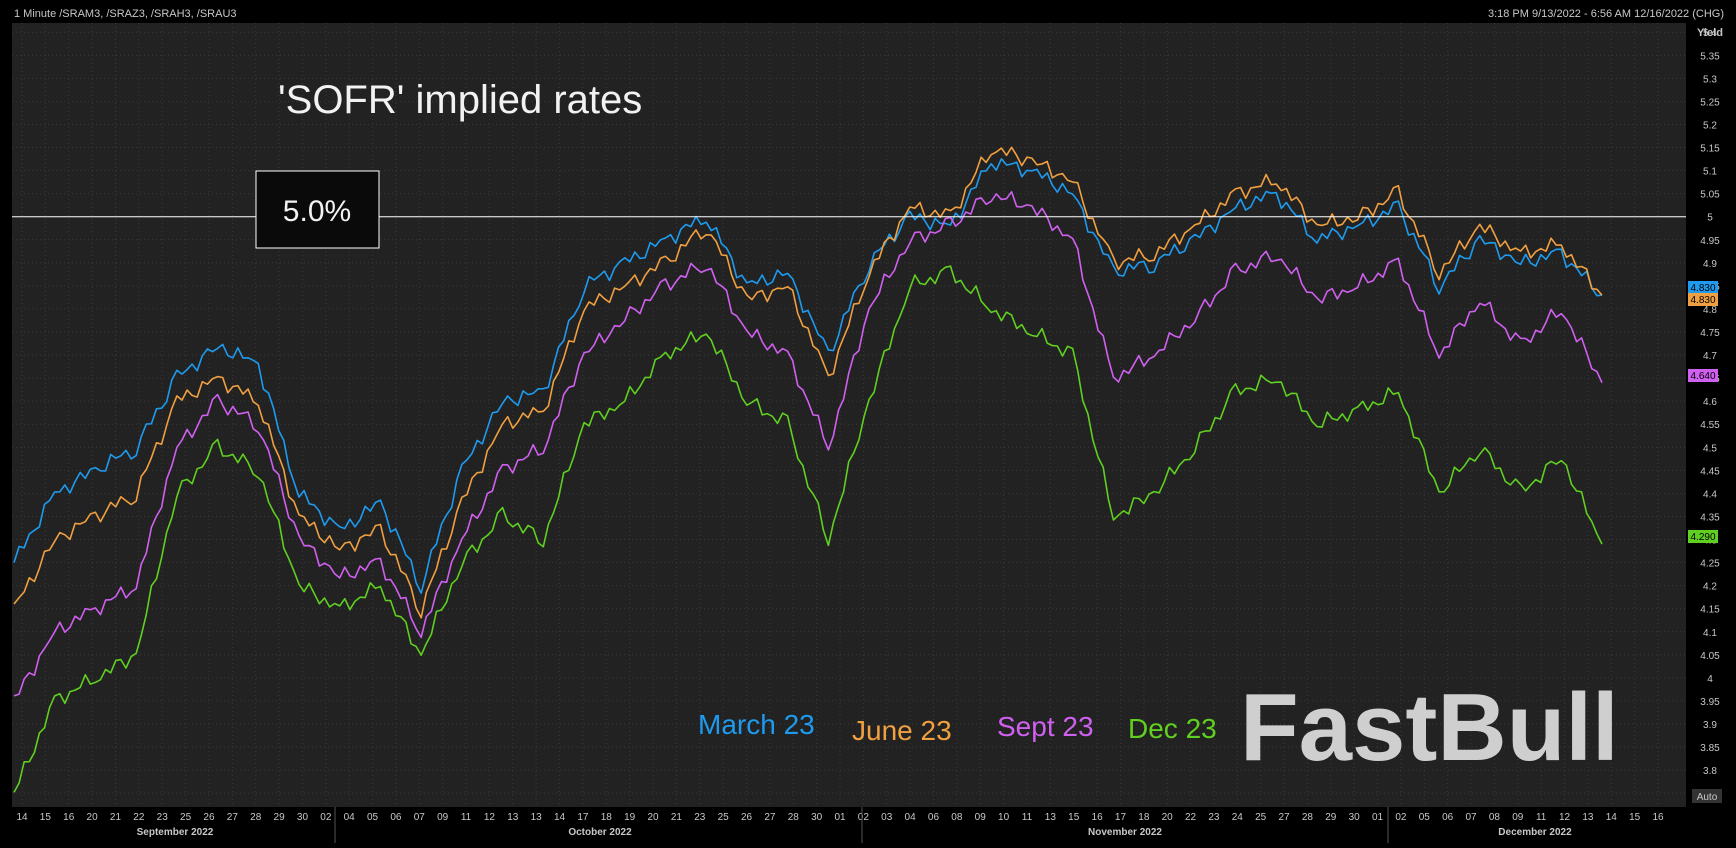  I want to click on header-left: 1 Minute /SRAM3, /SRAZ3, /SRAH3, /SRAU3, so click(125, 14).